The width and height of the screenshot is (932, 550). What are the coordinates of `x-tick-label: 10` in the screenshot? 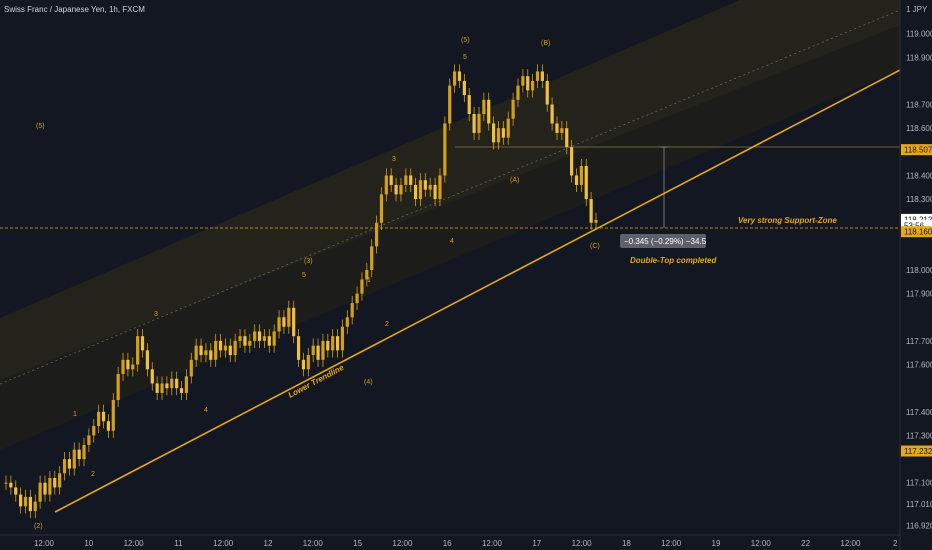 It's located at (88, 543).